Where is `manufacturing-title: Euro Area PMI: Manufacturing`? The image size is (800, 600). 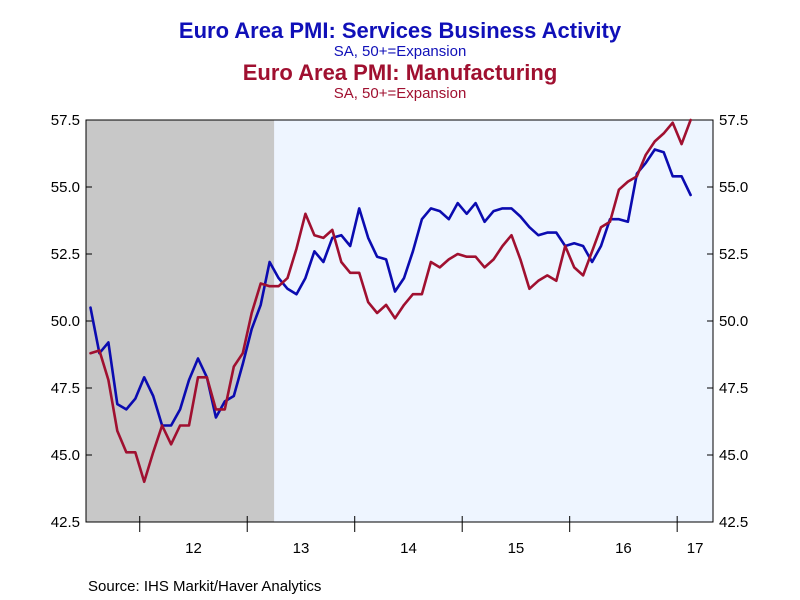 manufacturing-title: Euro Area PMI: Manufacturing is located at coordinates (400, 72).